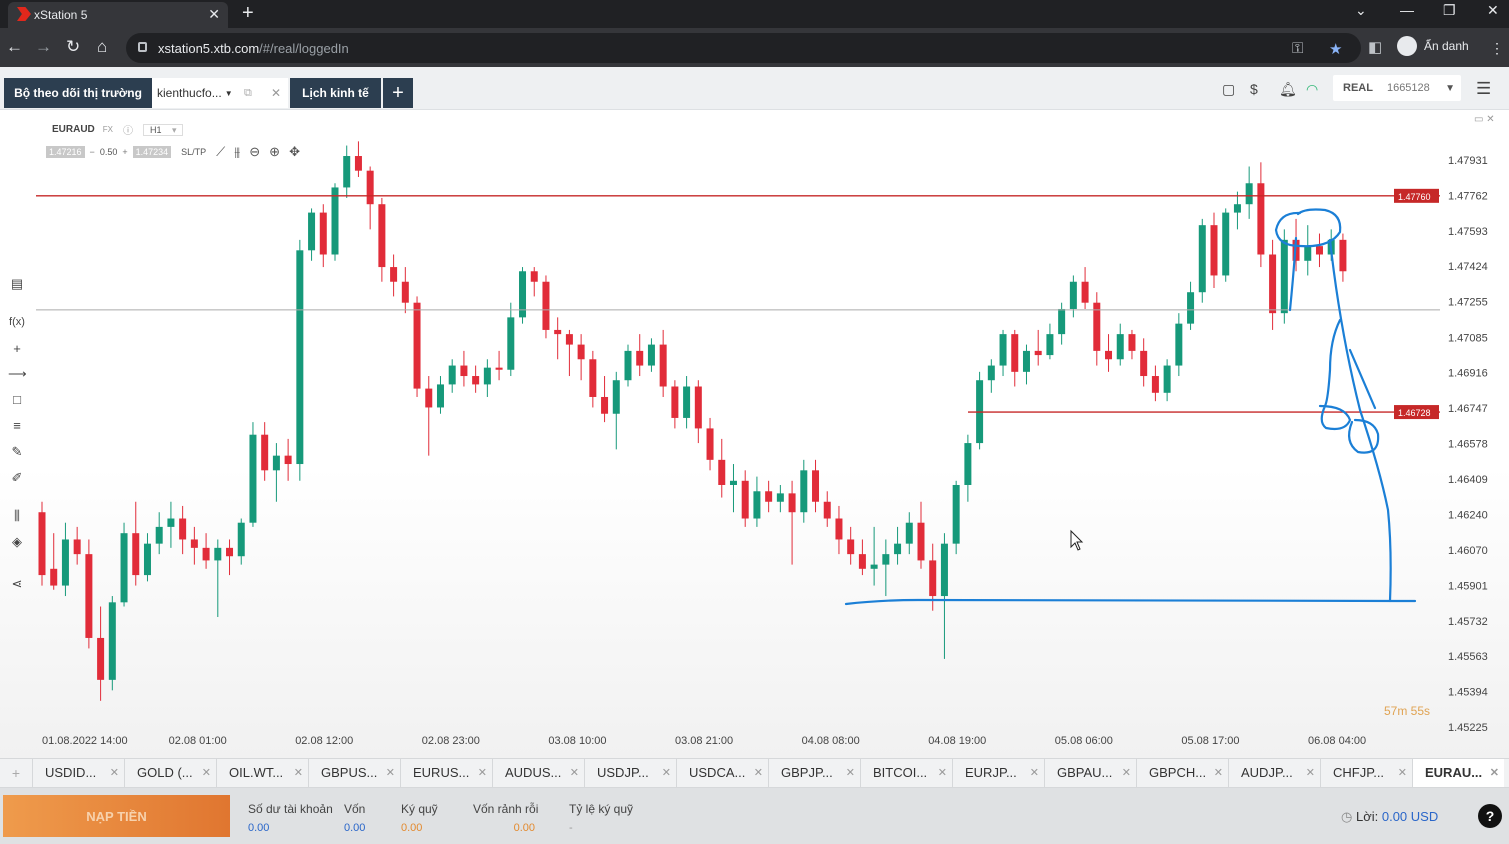 This screenshot has height=844, width=1509. I want to click on reload-icon: ↻, so click(73, 46).